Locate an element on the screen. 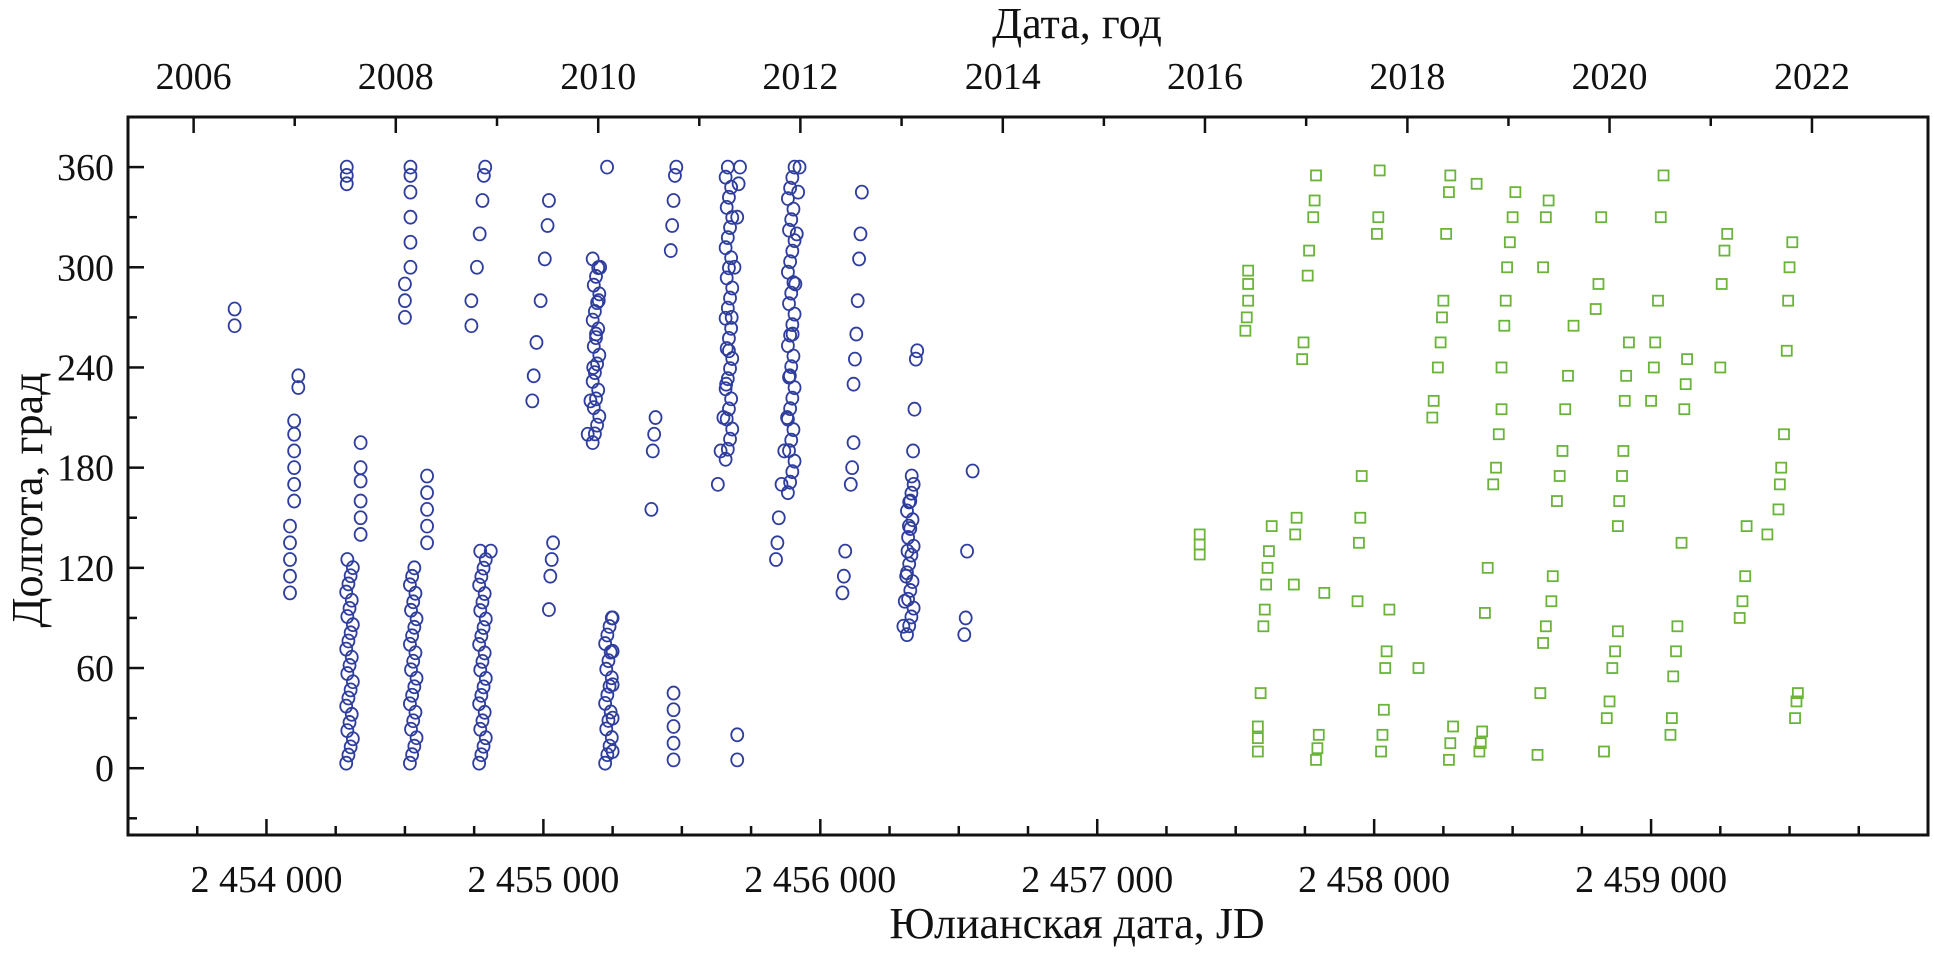 Image resolution: width=1933 pixels, height=955 pixels. top-tick-label: 2022 is located at coordinates (1812, 77).